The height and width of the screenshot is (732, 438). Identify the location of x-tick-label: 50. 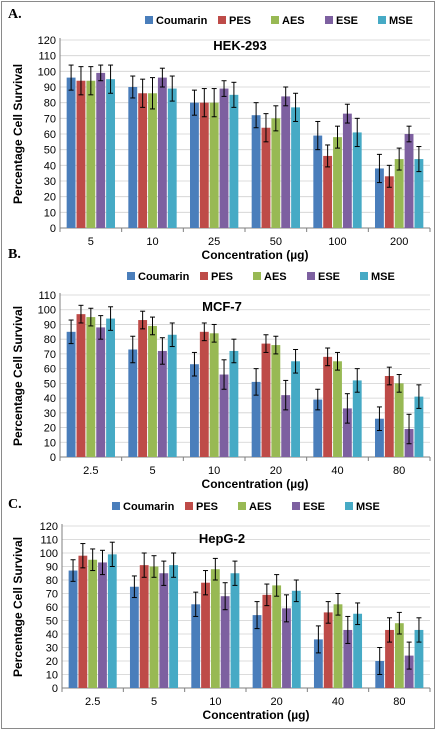
(276, 242).